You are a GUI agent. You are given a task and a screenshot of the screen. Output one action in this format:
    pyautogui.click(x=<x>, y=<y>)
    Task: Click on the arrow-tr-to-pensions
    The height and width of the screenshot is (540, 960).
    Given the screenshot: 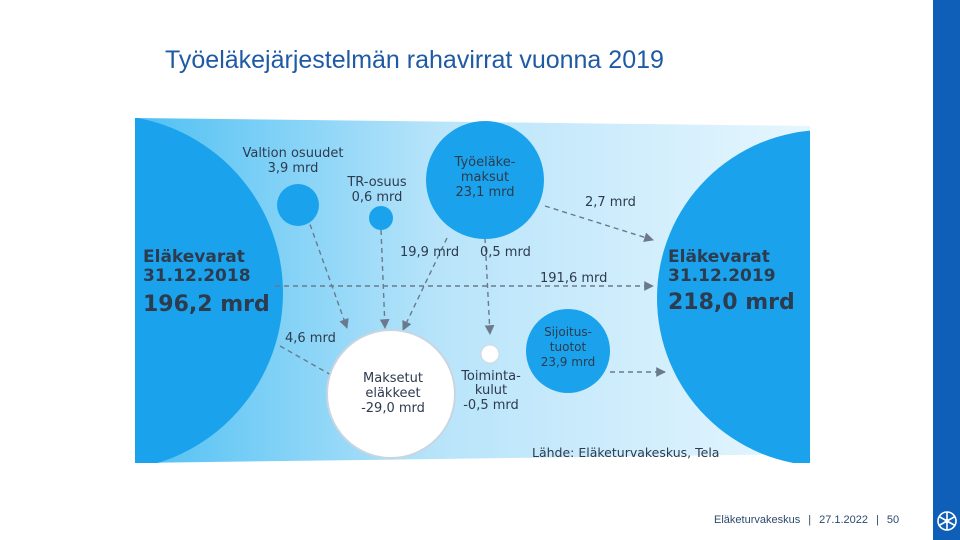 What is the action you would take?
    pyautogui.click(x=384, y=279)
    